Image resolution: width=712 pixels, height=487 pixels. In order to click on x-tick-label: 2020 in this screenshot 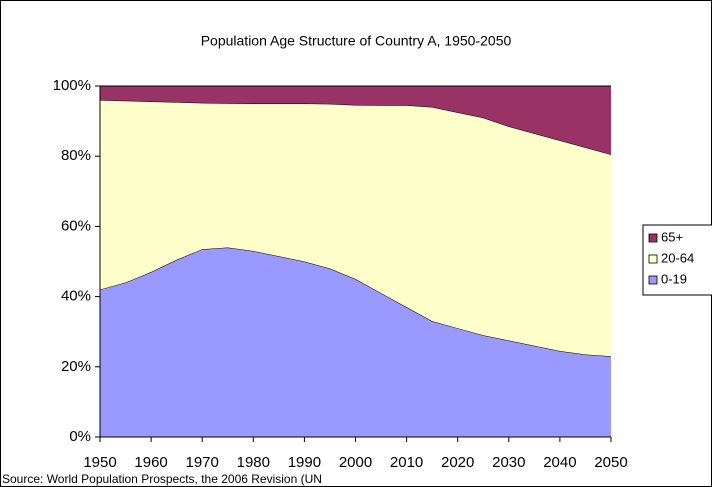, I will do `click(457, 462)`.